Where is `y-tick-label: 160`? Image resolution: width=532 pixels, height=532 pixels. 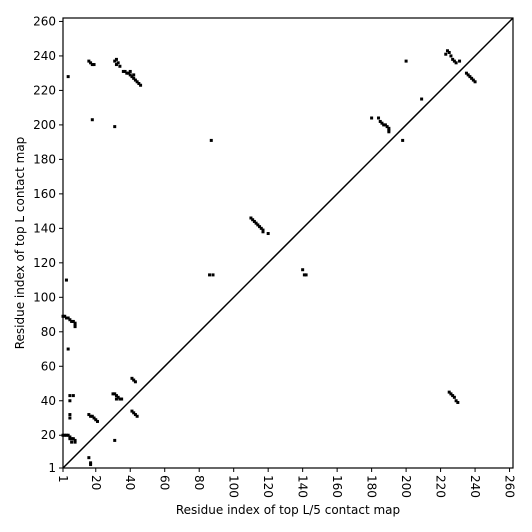 y-tick-label: 160 is located at coordinates (44, 194).